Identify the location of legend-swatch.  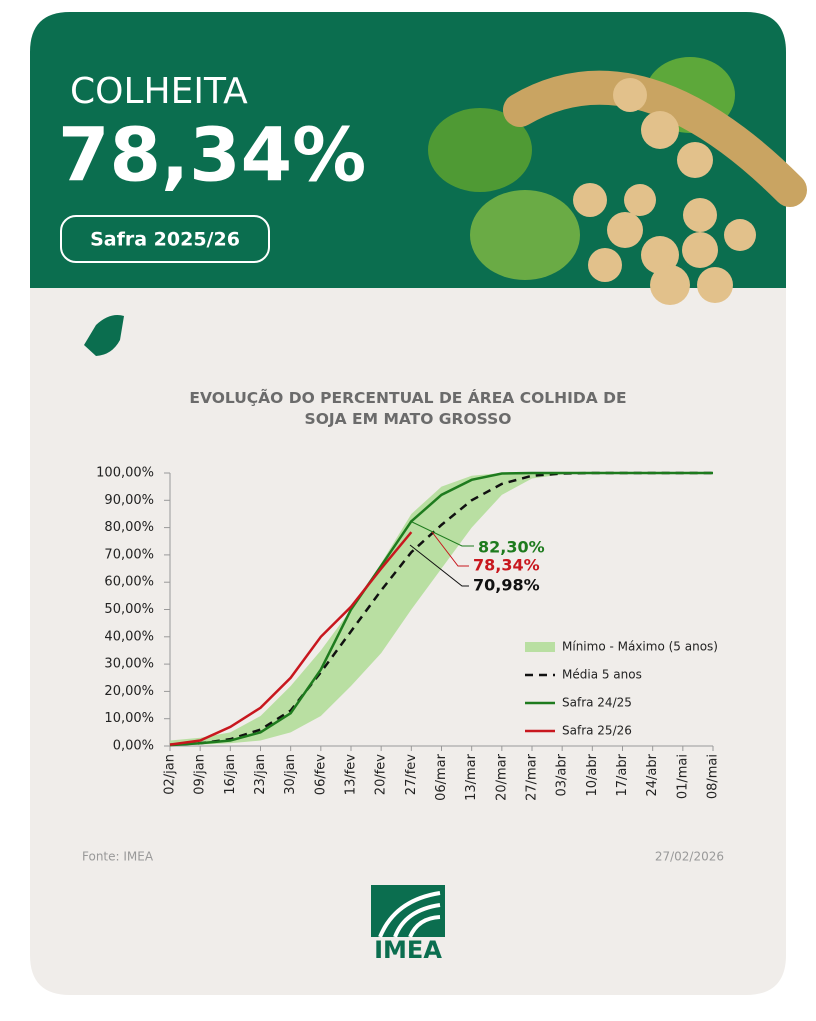
(540, 647).